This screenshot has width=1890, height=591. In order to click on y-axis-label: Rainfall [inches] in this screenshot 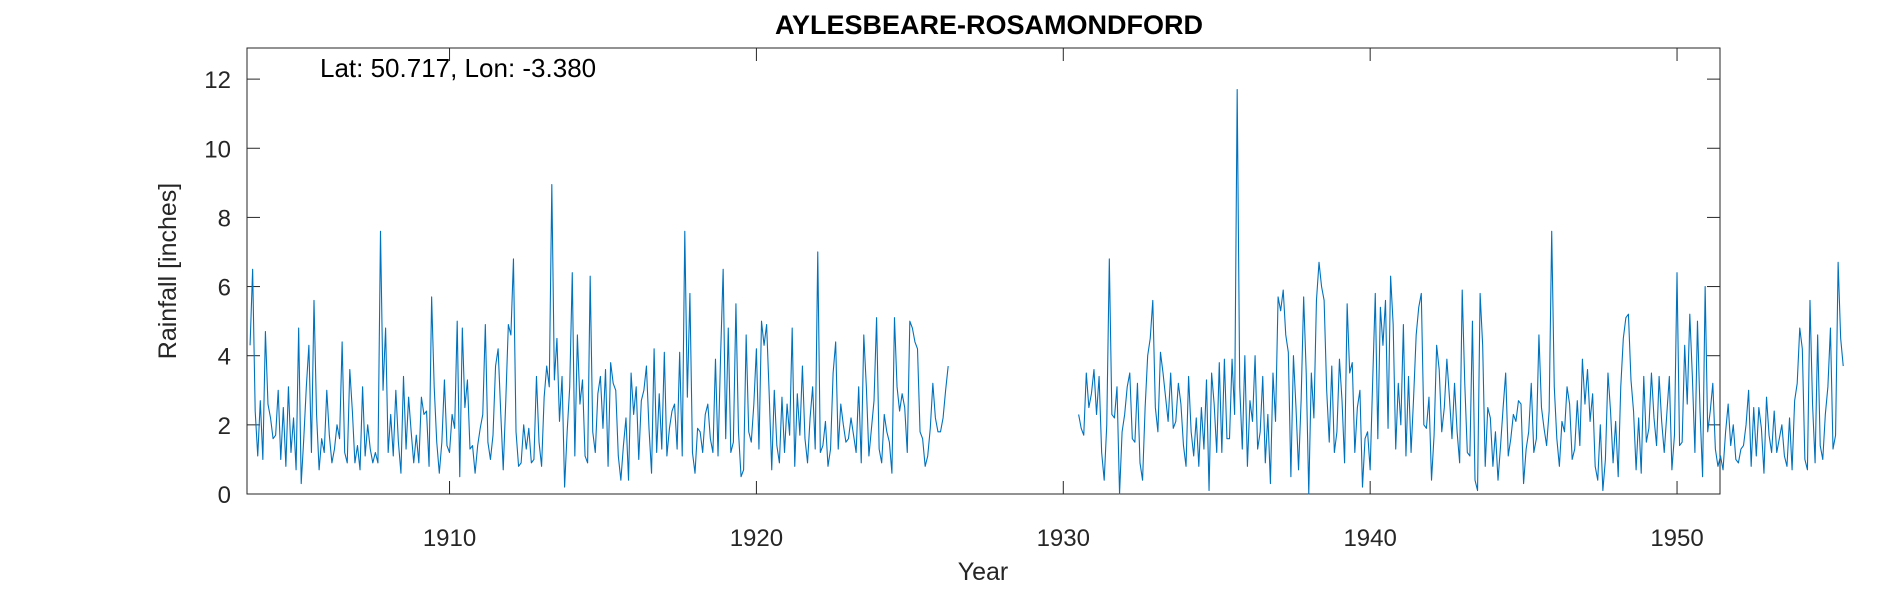, I will do `click(168, 271)`.